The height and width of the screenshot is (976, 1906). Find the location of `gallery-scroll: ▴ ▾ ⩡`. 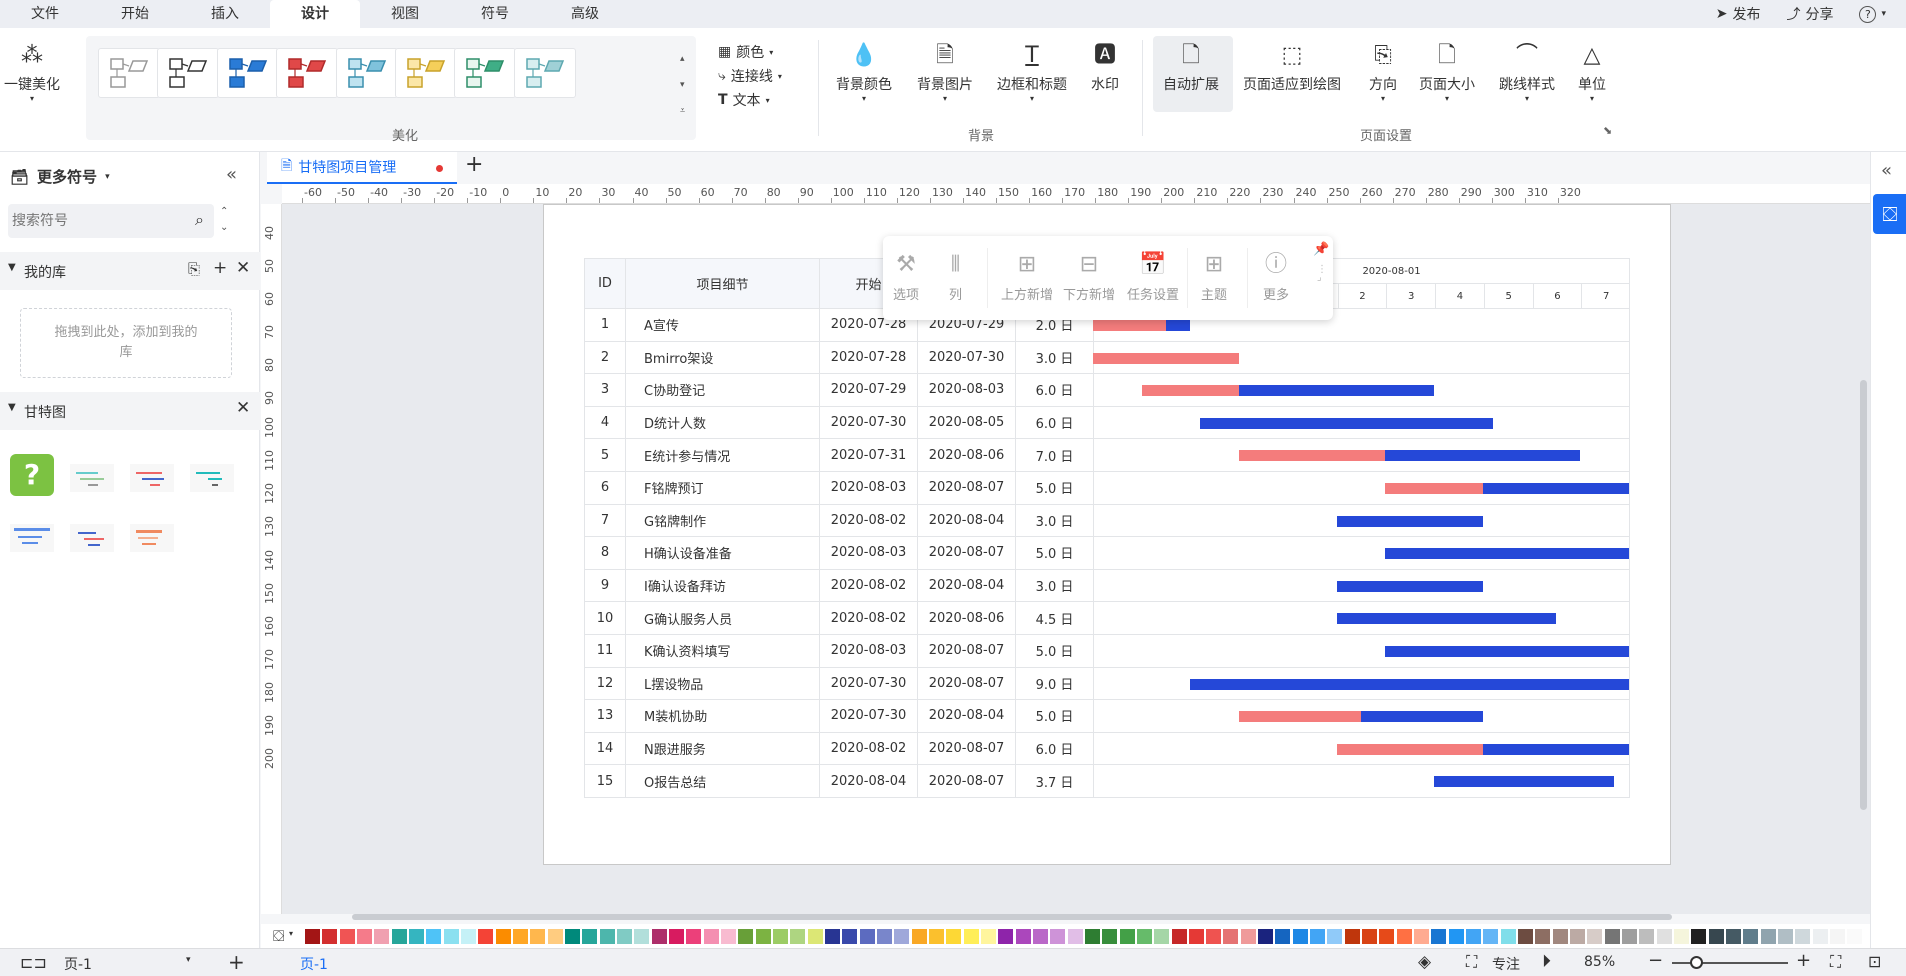

gallery-scroll: ▴ ▾ ⩡ is located at coordinates (683, 85).